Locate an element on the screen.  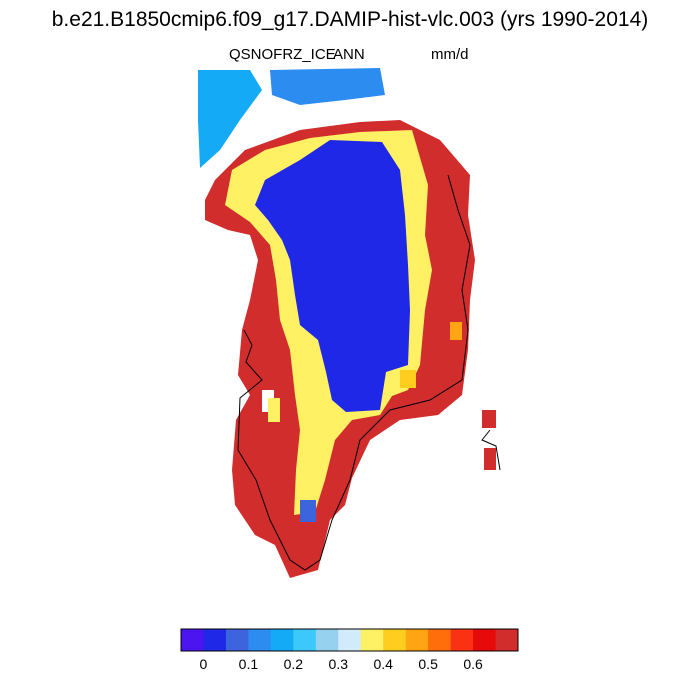
colorbar-tick-label: 0.2 is located at coordinates (293, 664).